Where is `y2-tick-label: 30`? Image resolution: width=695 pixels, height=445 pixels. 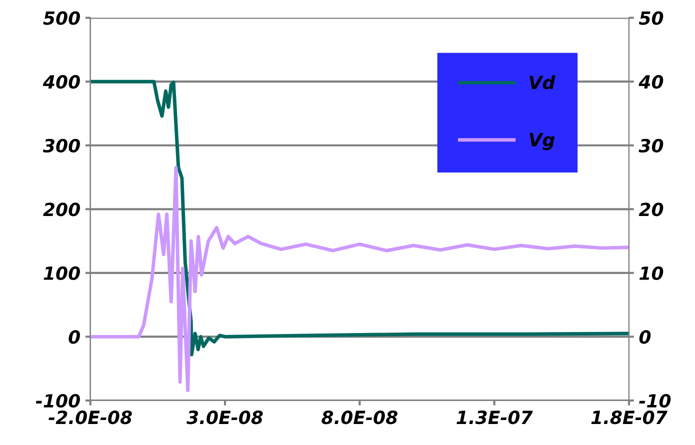
y2-tick-label: 30 is located at coordinates (651, 145).